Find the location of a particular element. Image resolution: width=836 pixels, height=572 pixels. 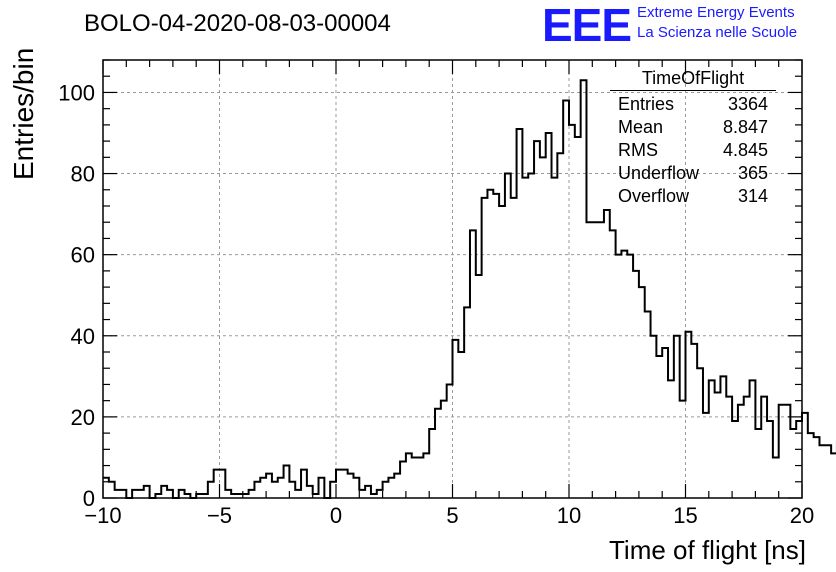

x-axis-label: Time of flight [ns] is located at coordinates (707, 550).